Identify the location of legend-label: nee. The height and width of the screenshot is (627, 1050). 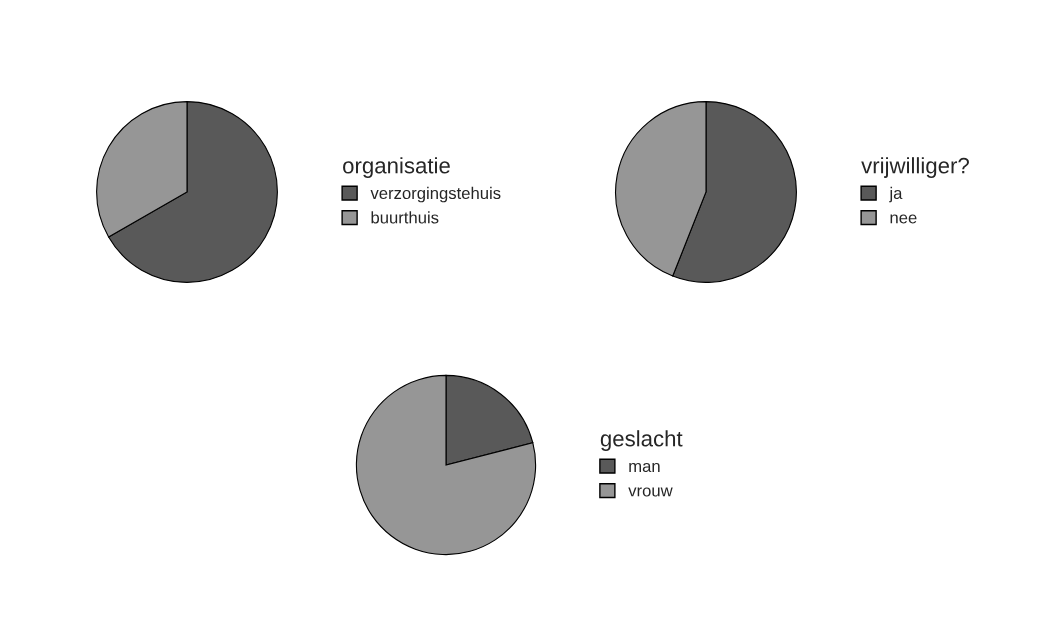
(903, 219).